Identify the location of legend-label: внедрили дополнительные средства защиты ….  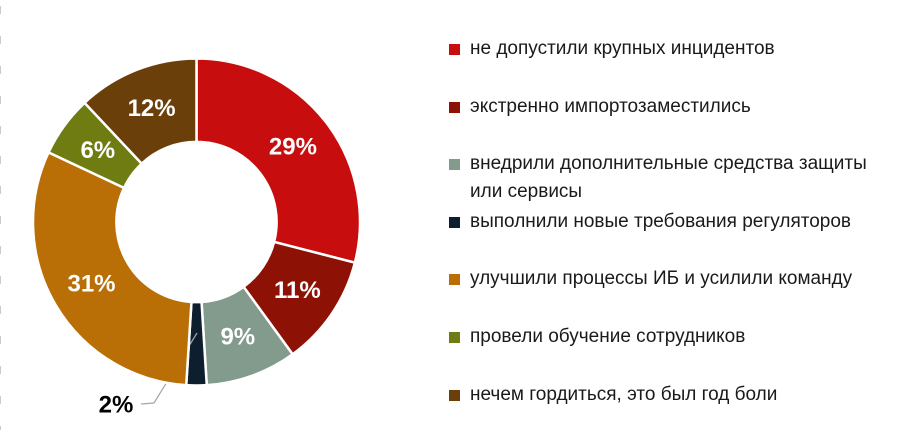
(668, 177).